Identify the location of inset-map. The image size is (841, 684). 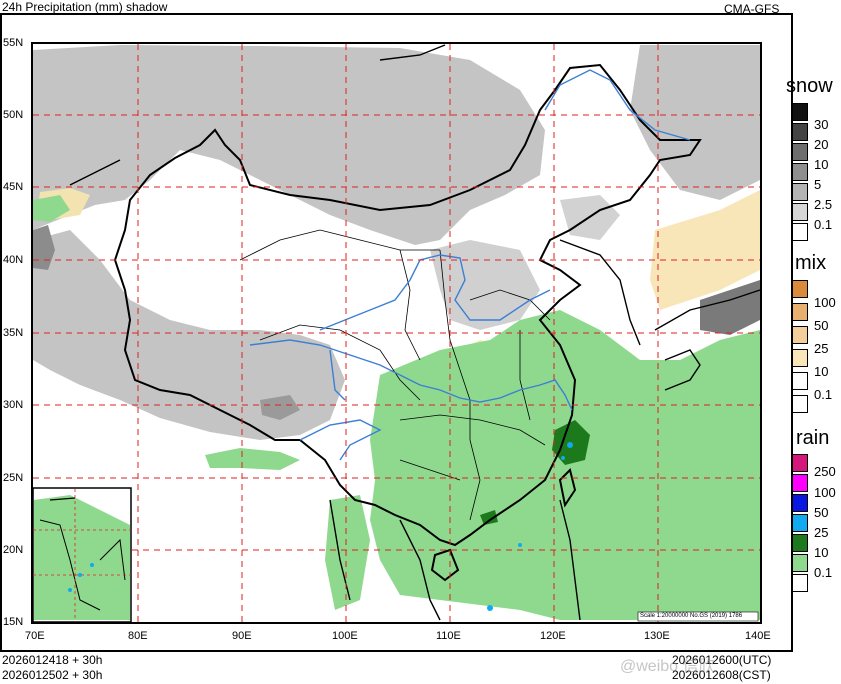
(82, 555).